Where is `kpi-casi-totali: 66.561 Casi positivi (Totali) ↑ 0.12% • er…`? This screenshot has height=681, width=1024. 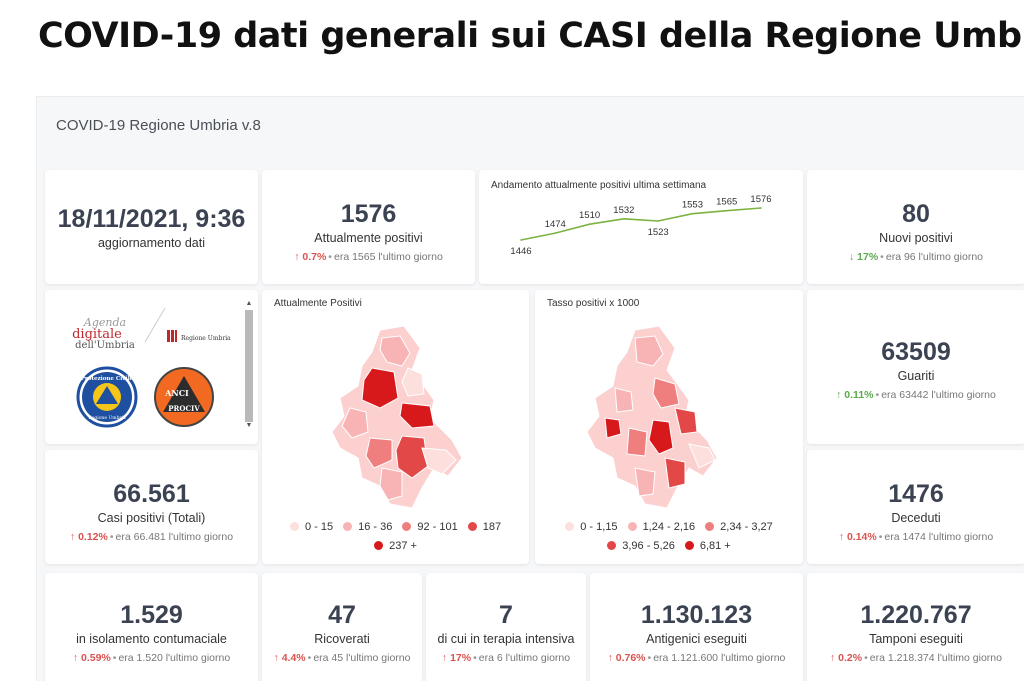 kpi-casi-totali: 66.561 Casi positivi (Totali) ↑ 0.12% • er… is located at coordinates (151, 507).